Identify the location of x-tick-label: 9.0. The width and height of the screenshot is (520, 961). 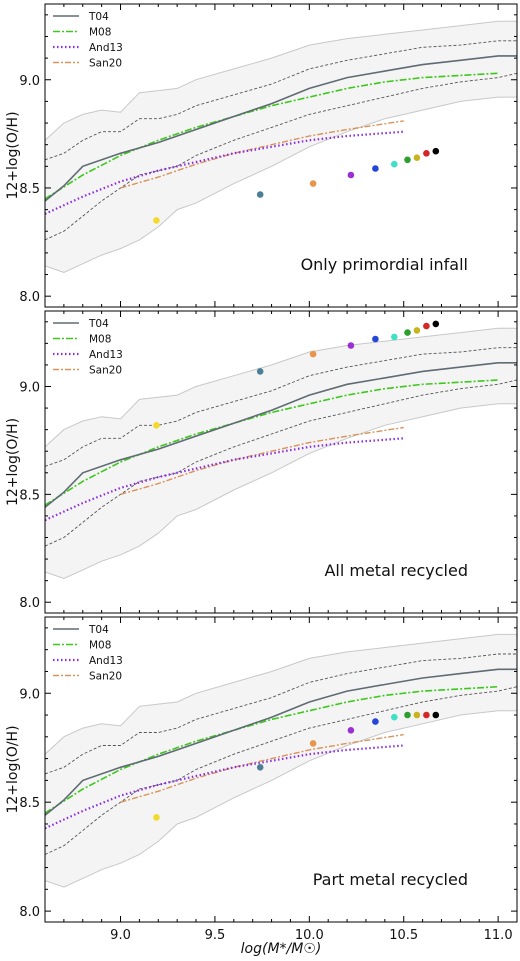
(120, 935).